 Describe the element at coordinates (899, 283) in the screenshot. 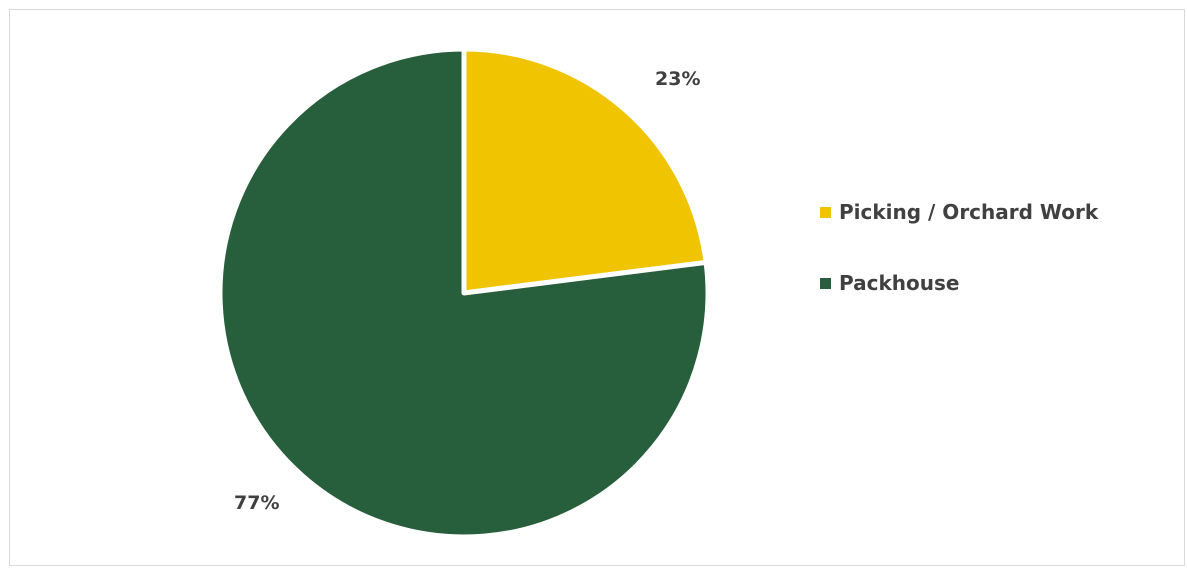

I see `legend-label-packhouse: Packhouse` at that location.